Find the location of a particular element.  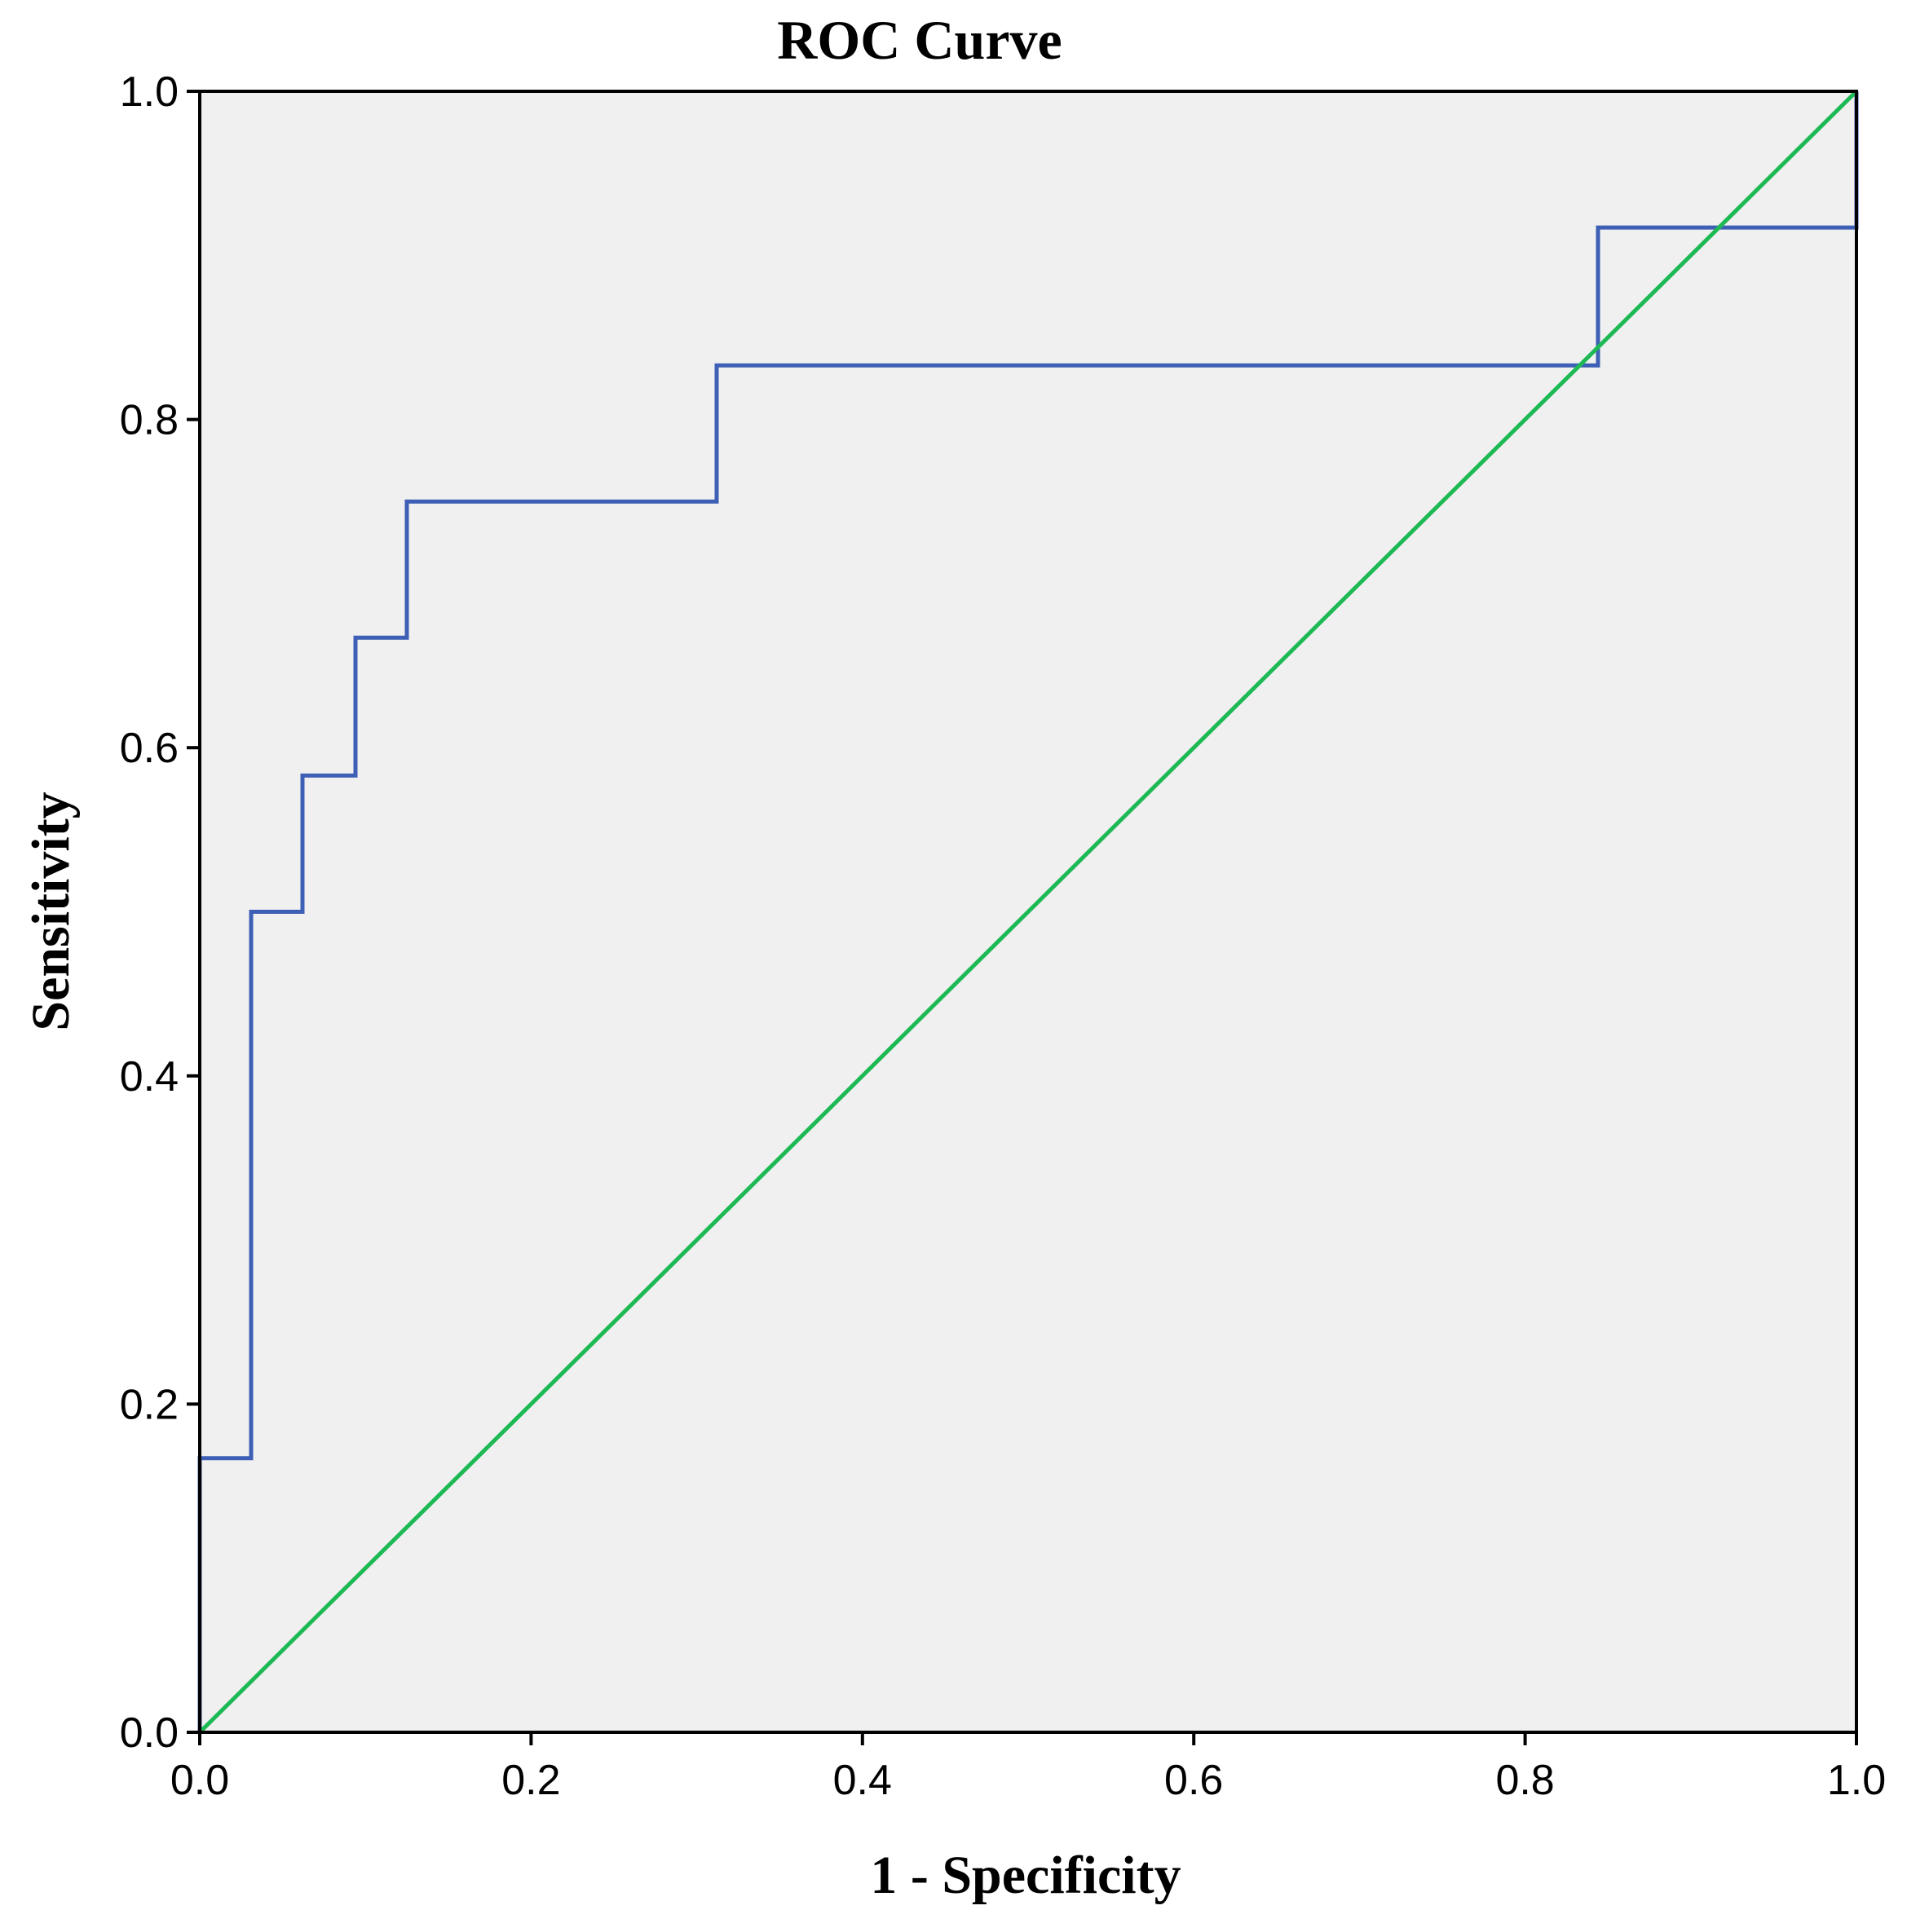

y-tick-label: 0.8 is located at coordinates (149, 420).